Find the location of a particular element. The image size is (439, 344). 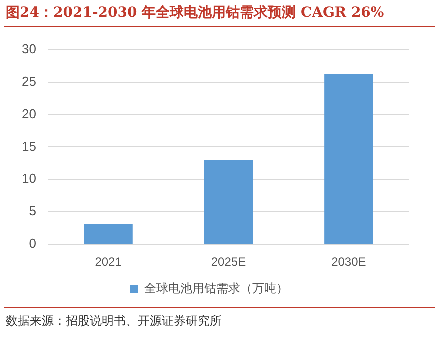

y-tick-label: 30 is located at coordinates (29, 48).